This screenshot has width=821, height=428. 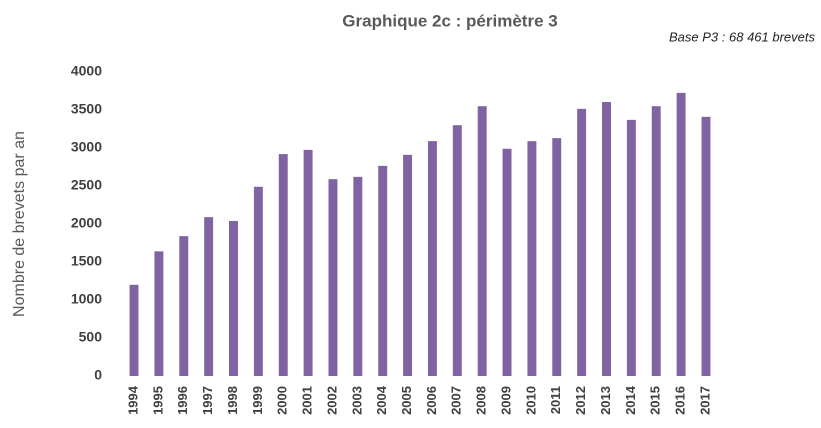 I want to click on x-tick-label: 1994, so click(x=132, y=400).